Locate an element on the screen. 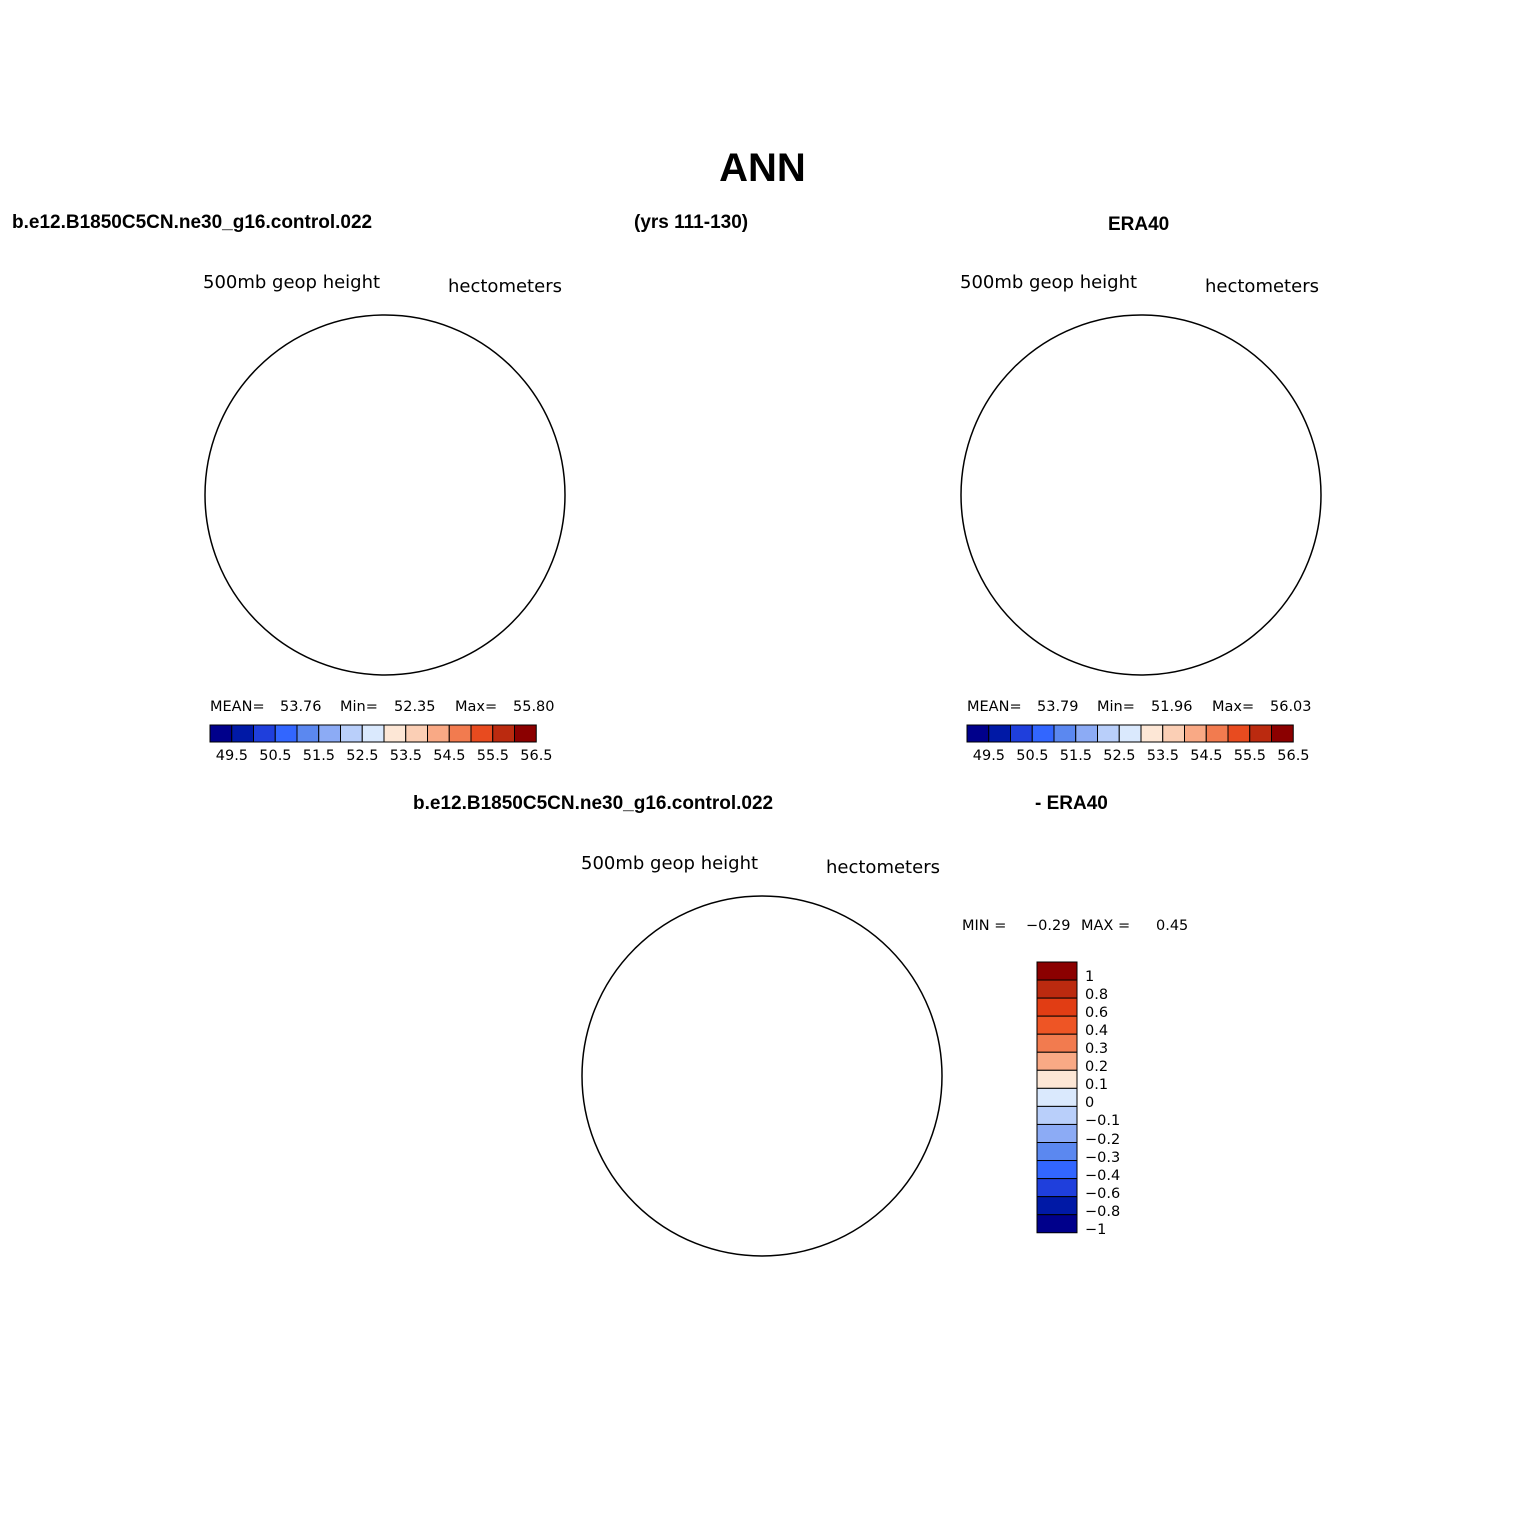 Image resolution: width=1525 pixels, height=1525 pixels. diff-contour-neg-east is located at coordinates (892, 1036).